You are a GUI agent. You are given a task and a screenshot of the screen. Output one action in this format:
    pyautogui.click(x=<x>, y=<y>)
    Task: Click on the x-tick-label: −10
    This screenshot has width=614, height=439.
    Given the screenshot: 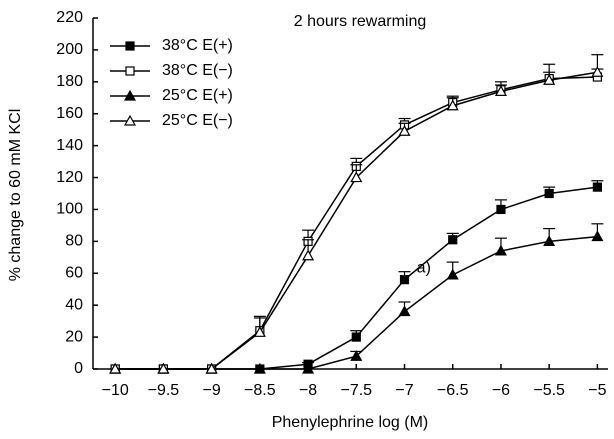 What is the action you would take?
    pyautogui.click(x=115, y=390)
    